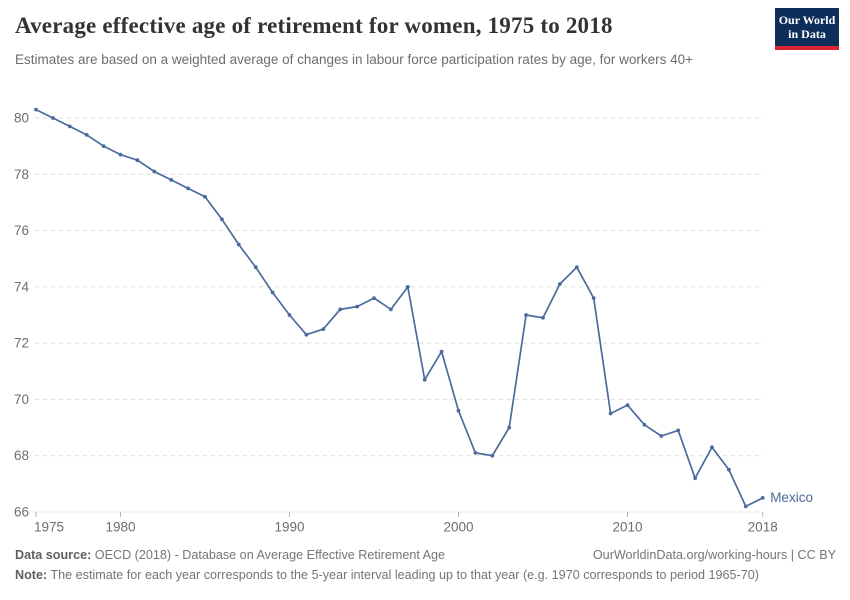 This screenshot has height=600, width=850. Describe the element at coordinates (53, 555) in the screenshot. I see `data-source-label: Data source:` at that location.